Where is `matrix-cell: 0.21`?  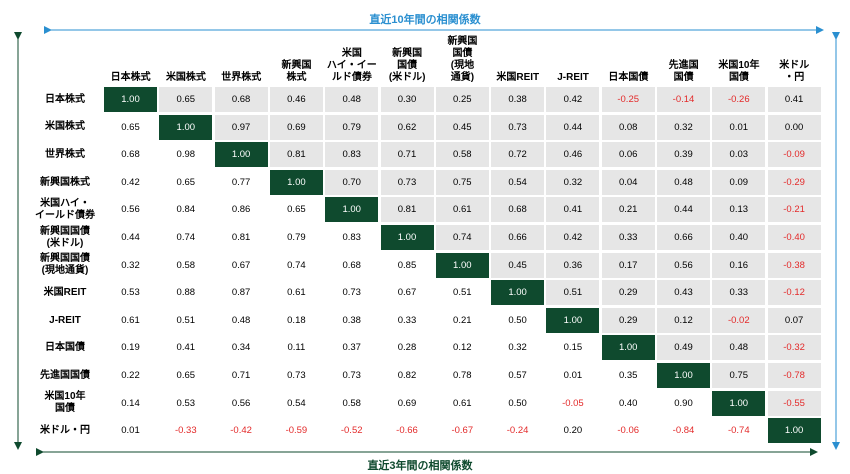 matrix-cell: 0.21 is located at coordinates (628, 210).